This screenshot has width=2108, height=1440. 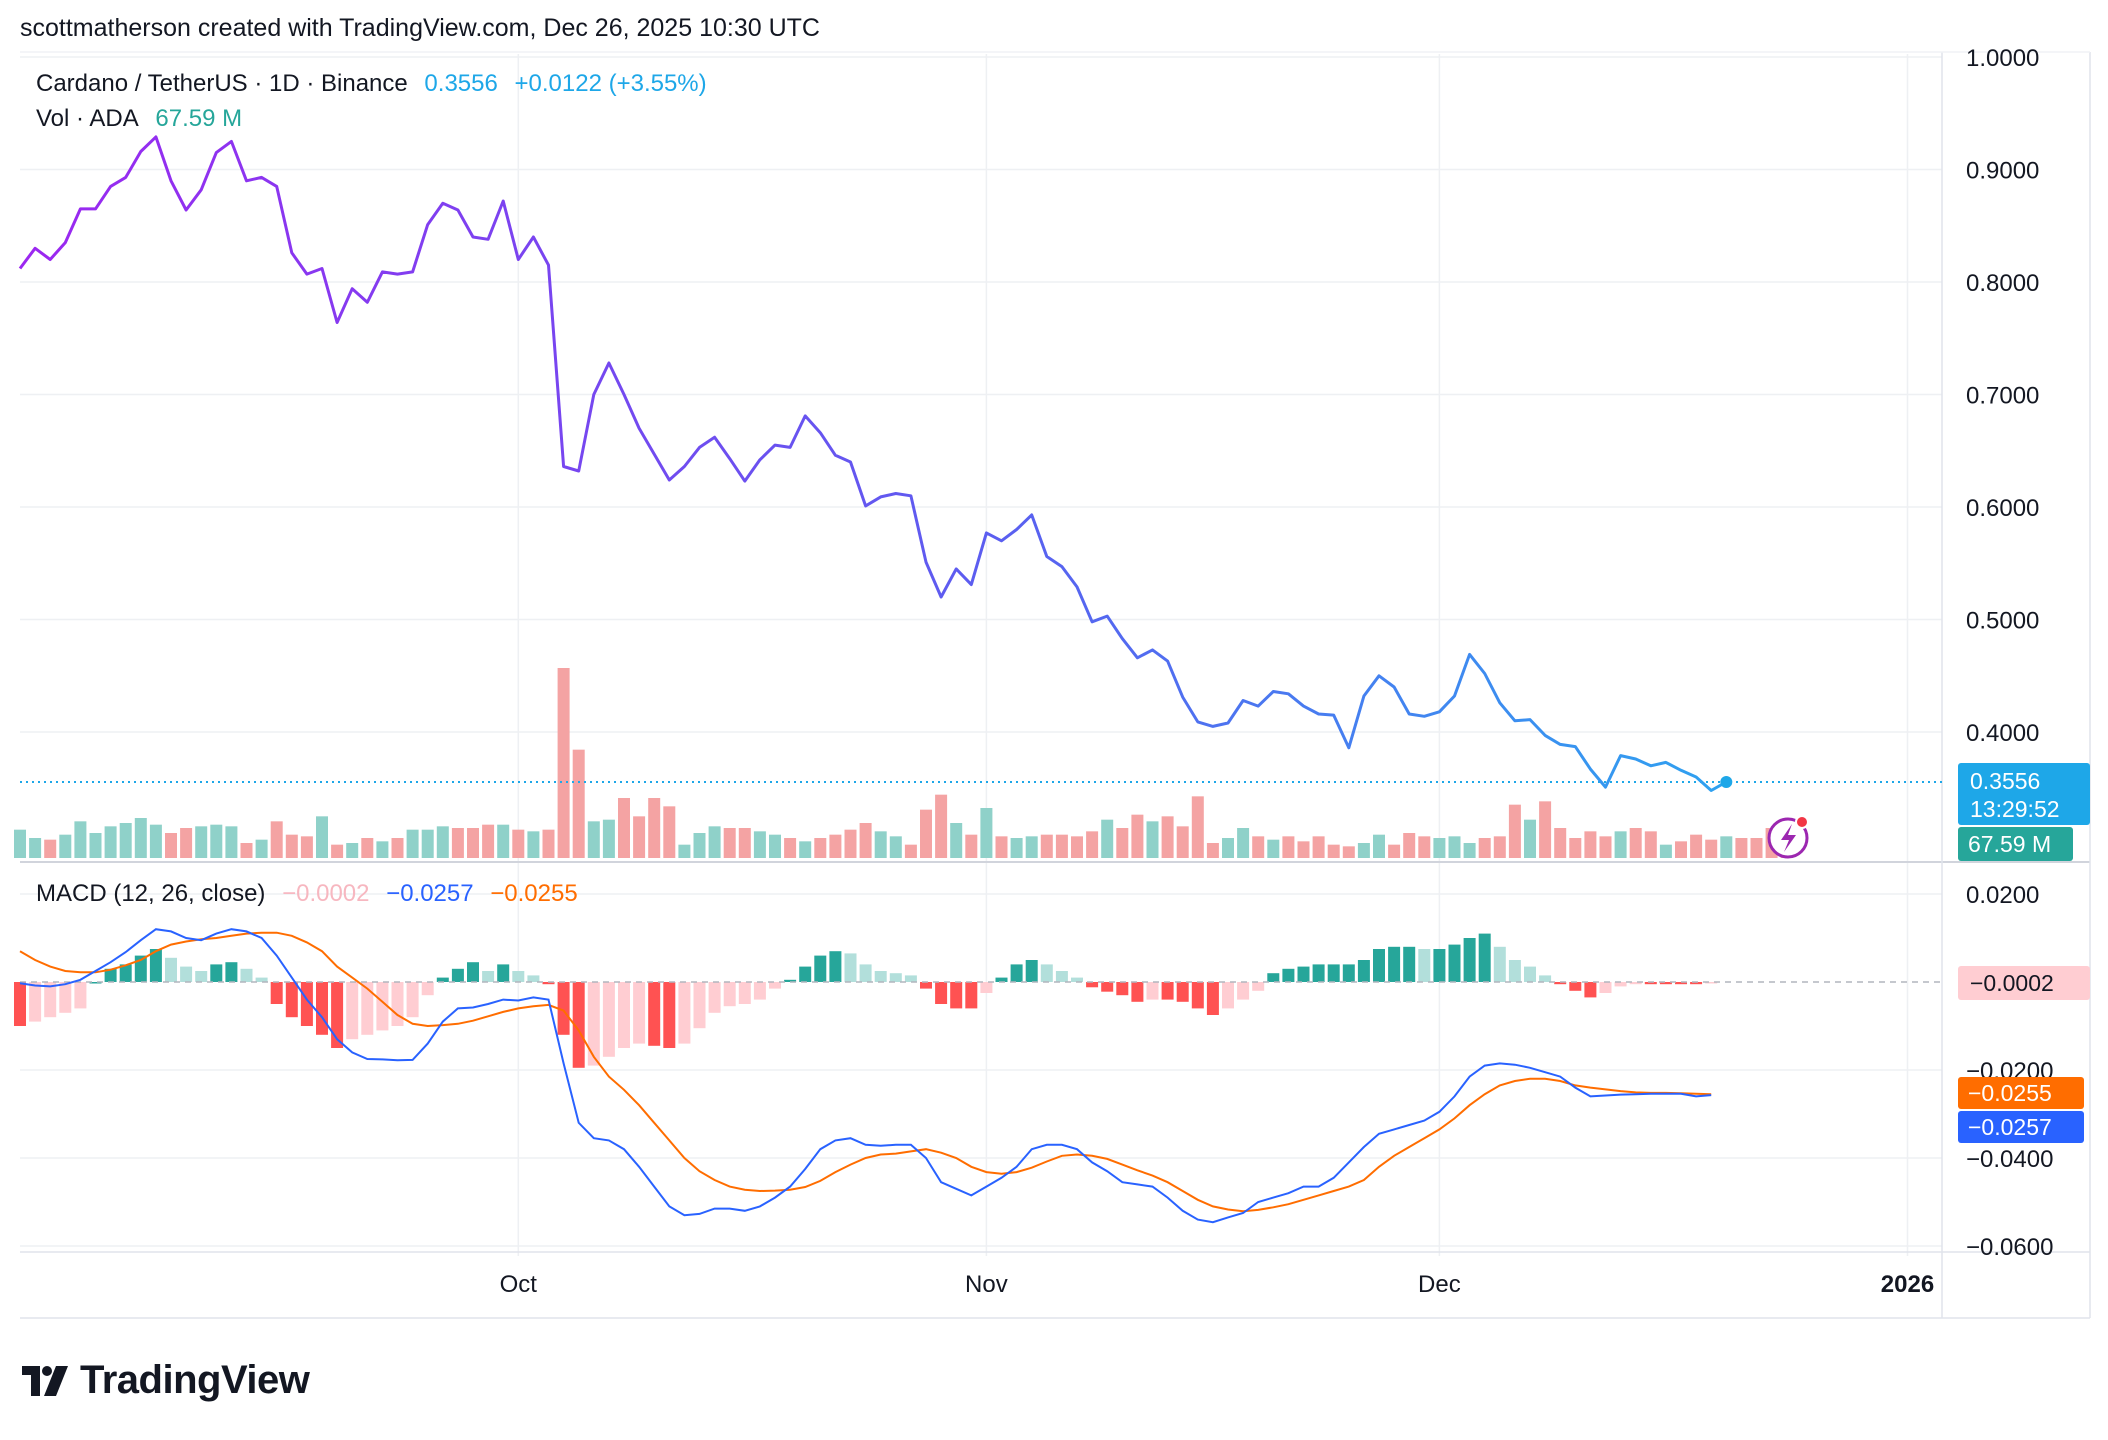 I want to click on time-axis-tick: Nov, so click(x=986, y=1284).